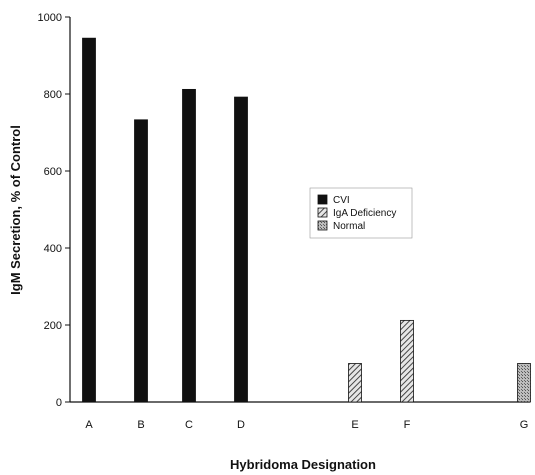 This screenshot has height=475, width=535. Describe the element at coordinates (241, 249) in the screenshot. I see `bar-d` at that location.